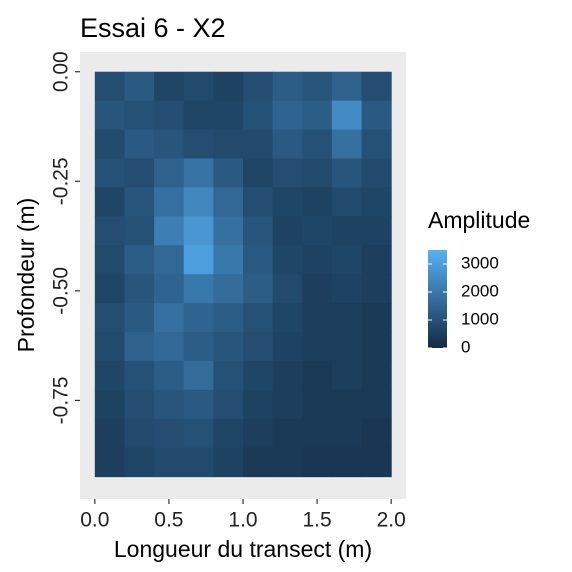 The height and width of the screenshot is (572, 572). What do you see at coordinates (480, 318) in the screenshot?
I see `colorbar-label: 1000` at bounding box center [480, 318].